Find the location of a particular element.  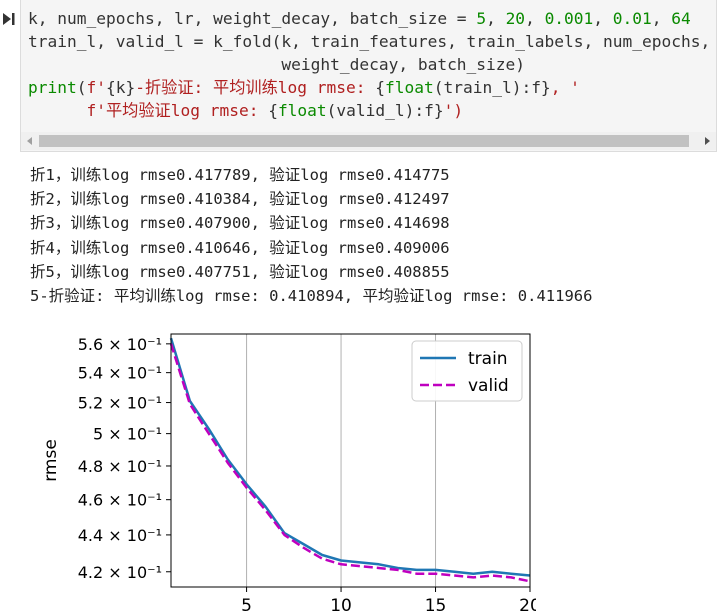

code-token: -折验证: 平均训练log rmse: is located at coordinates (255, 87).